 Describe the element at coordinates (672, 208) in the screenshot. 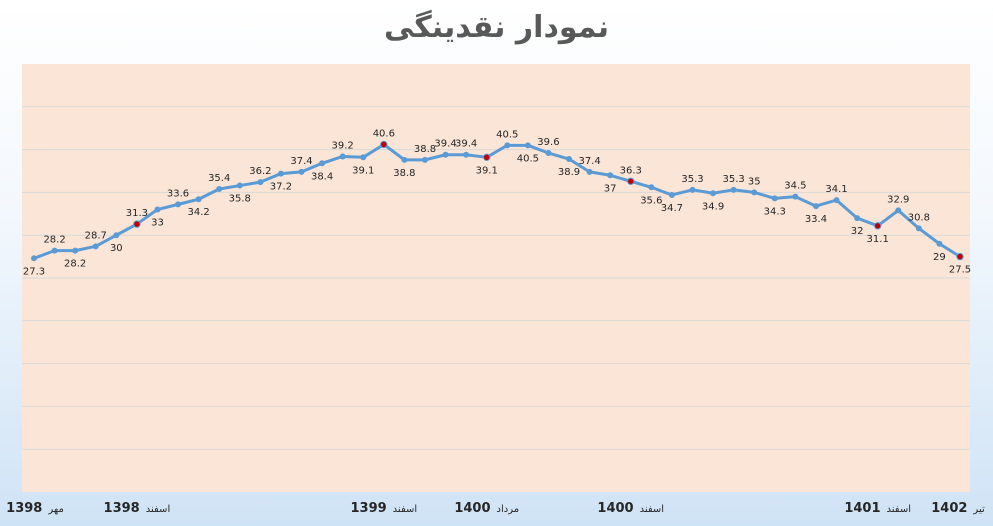

I see `data-label: 34.7` at that location.